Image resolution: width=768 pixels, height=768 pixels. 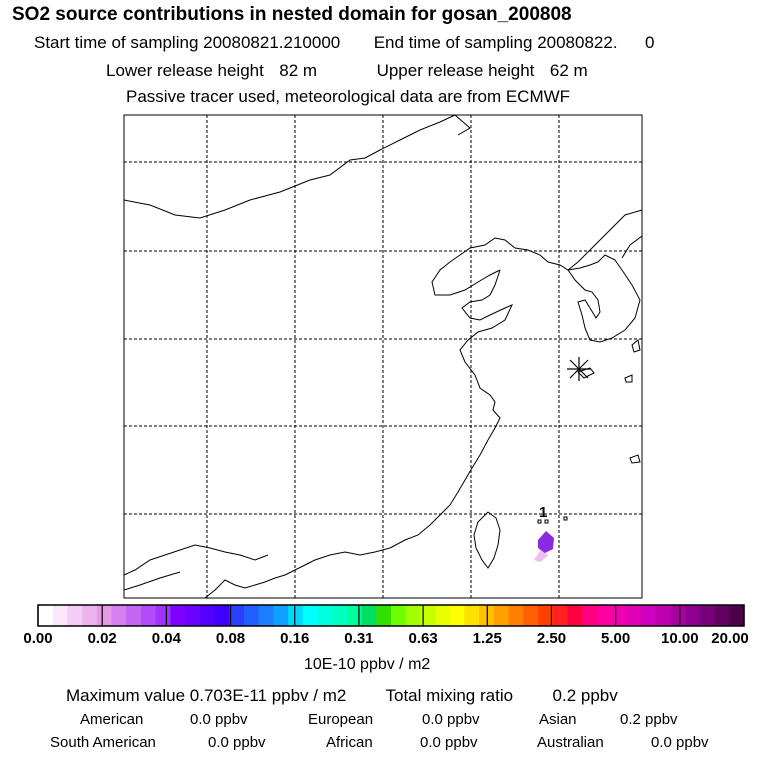 I want to click on colorbar-tick-label: 5.00, so click(x=616, y=638).